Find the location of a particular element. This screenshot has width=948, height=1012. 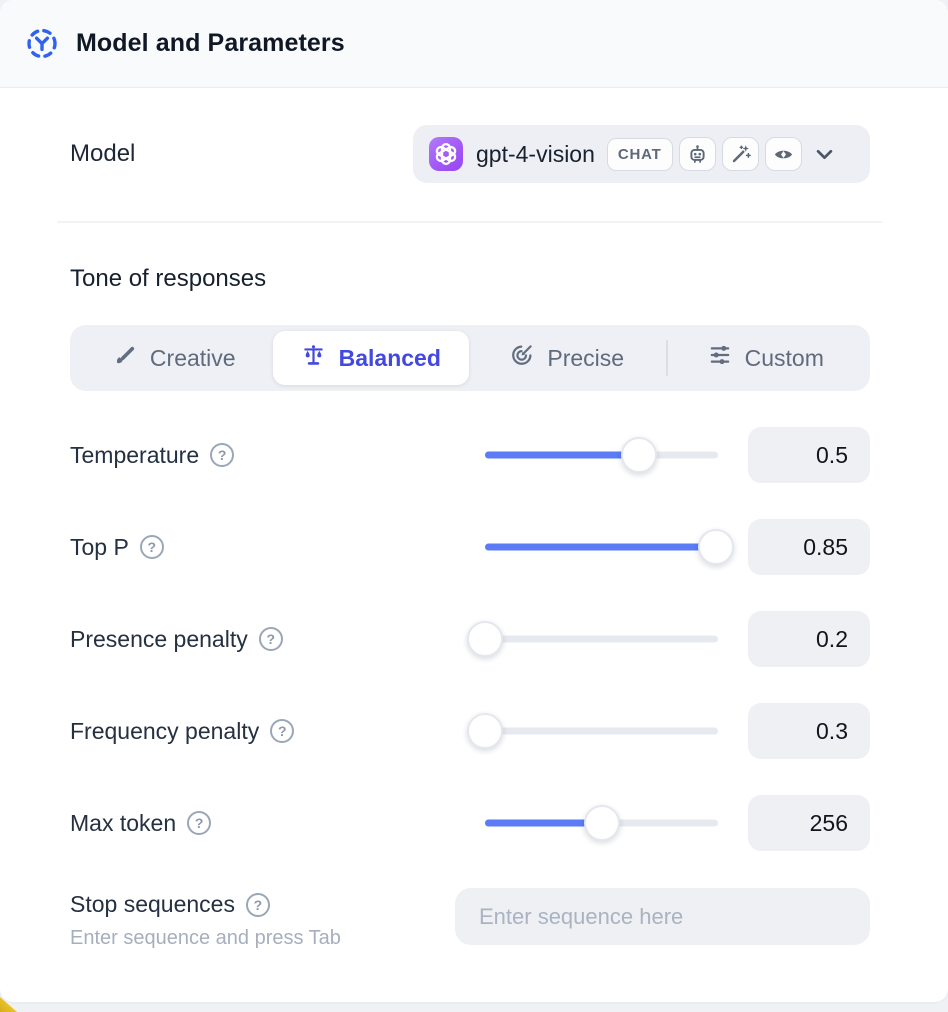

tone-tab-group: Creative Balanced is located at coordinates (470, 358).